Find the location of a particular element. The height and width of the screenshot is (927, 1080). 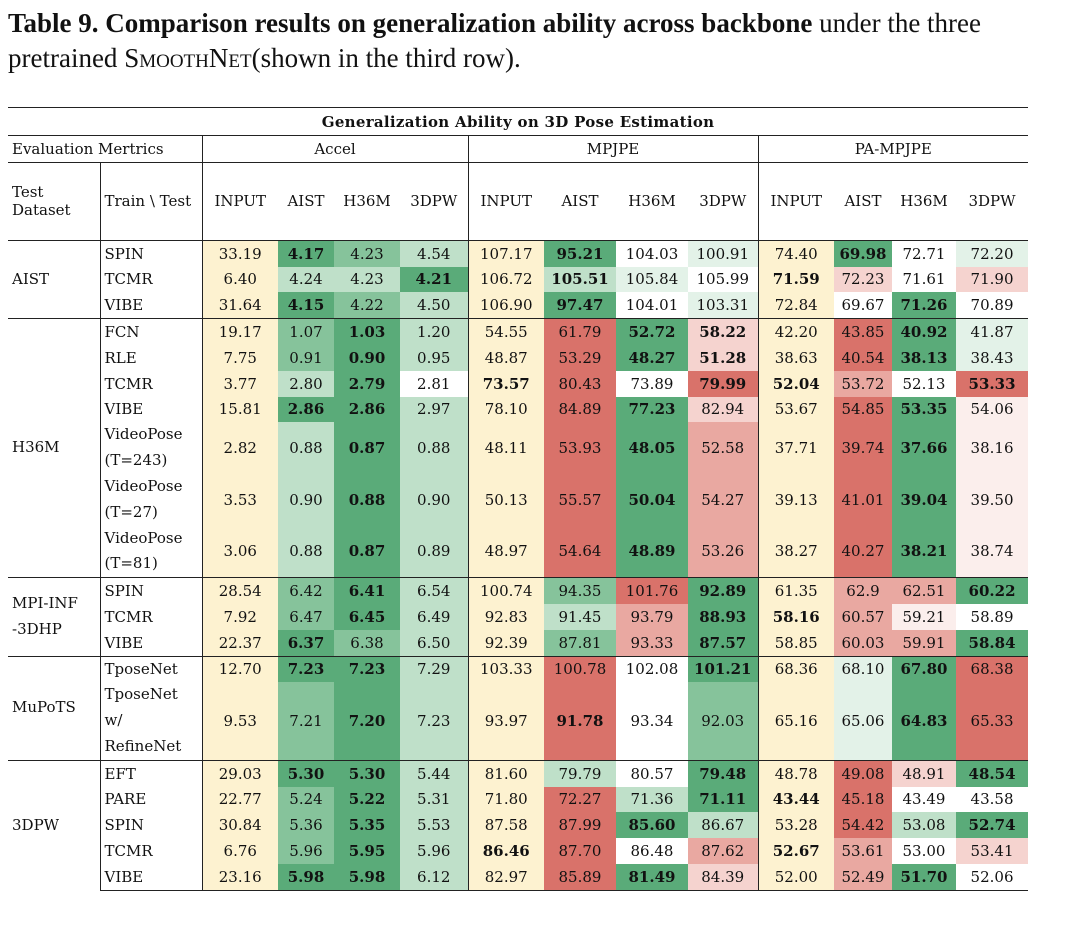

test-dataset-label: Test Dataset is located at coordinates (54, 201).